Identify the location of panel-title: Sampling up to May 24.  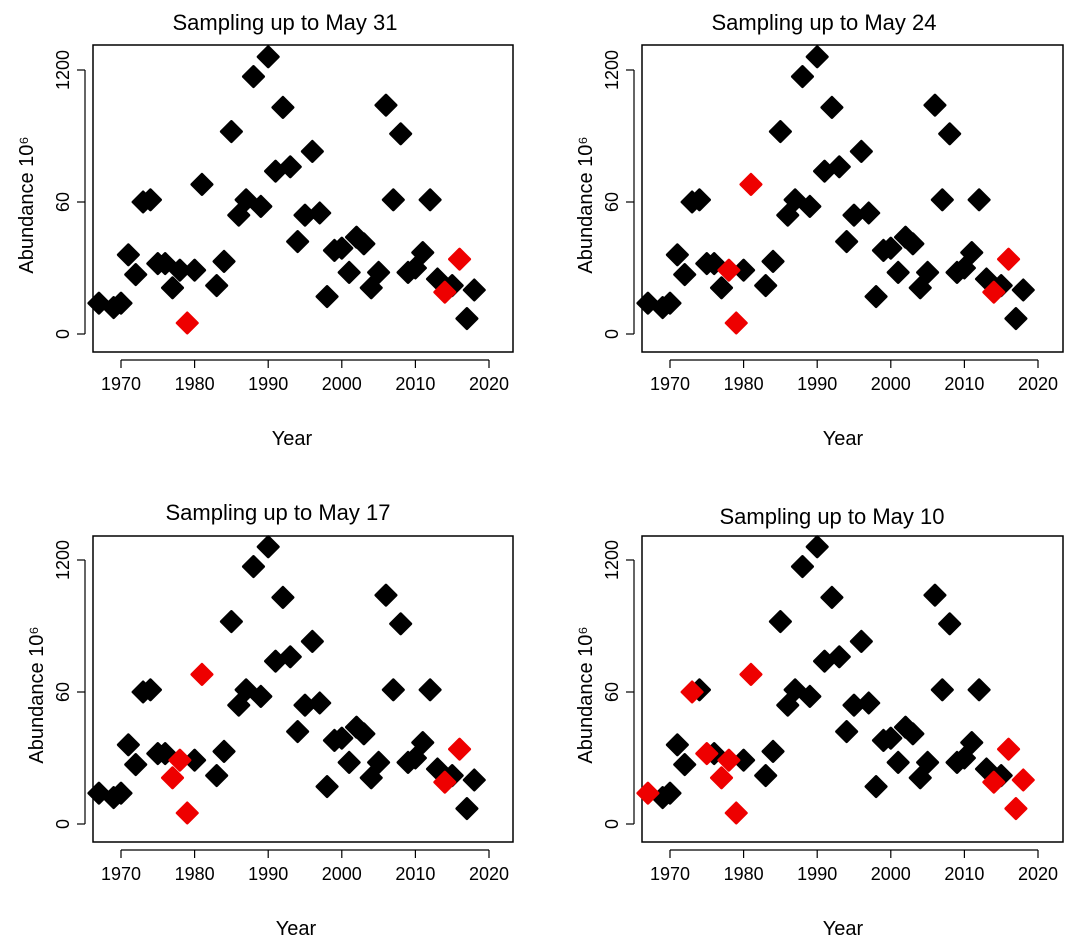
(823, 22).